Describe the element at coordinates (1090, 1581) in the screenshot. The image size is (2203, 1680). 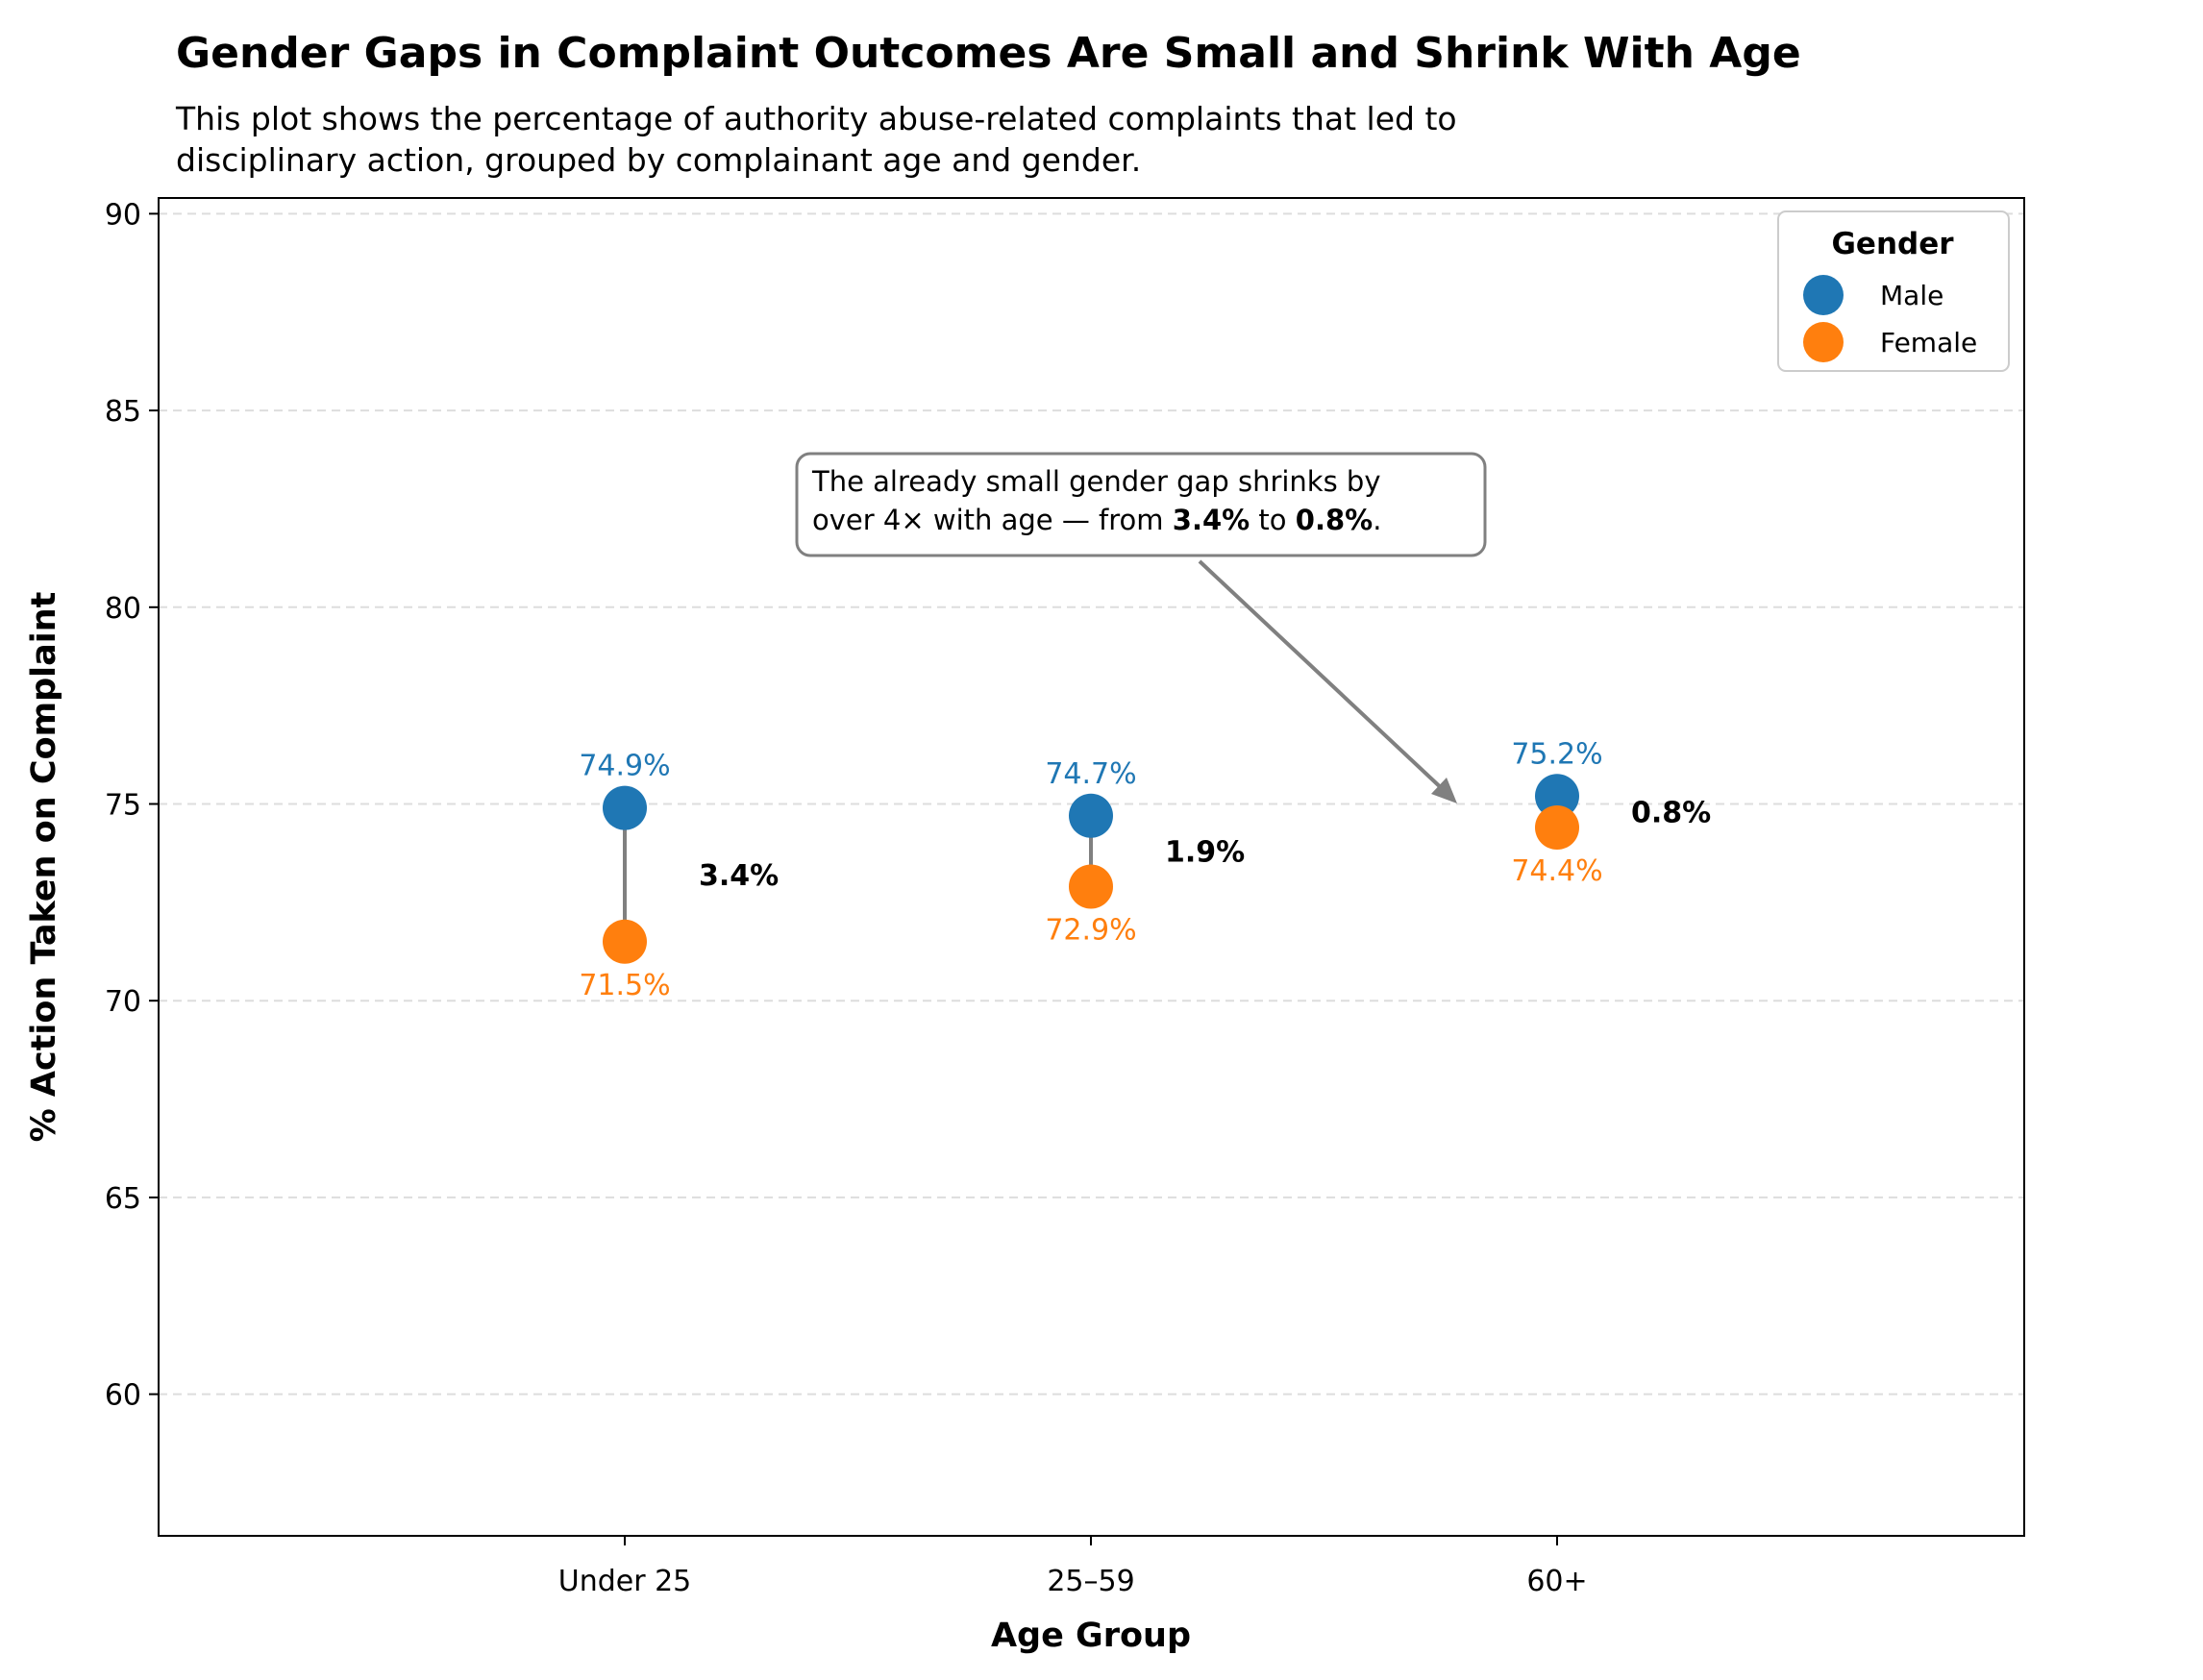
I see `x-tick-label: 25–59` at that location.